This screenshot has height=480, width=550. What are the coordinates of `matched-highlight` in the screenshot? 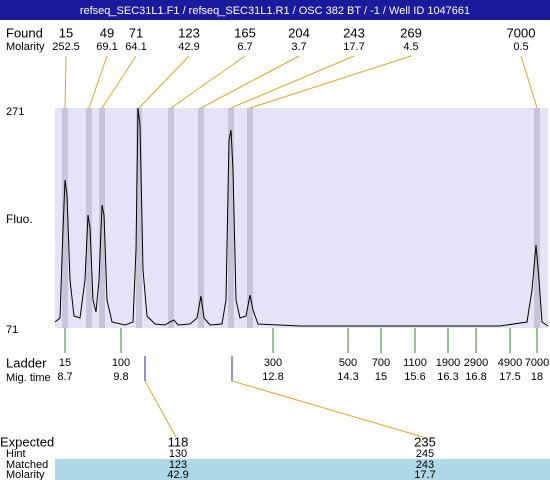 It's located at (302, 469).